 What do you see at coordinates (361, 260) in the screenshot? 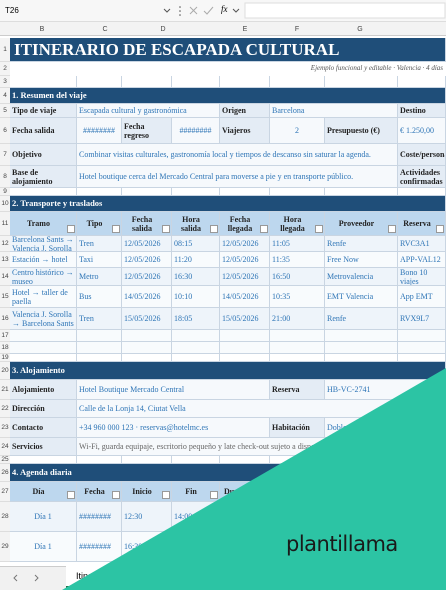
I see `table-cell: Free Now` at bounding box center [361, 260].